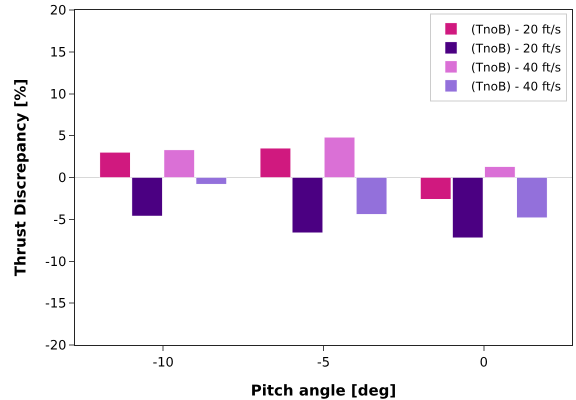  What do you see at coordinates (58, 52) in the screenshot?
I see `y-tick-label: 15` at bounding box center [58, 52].